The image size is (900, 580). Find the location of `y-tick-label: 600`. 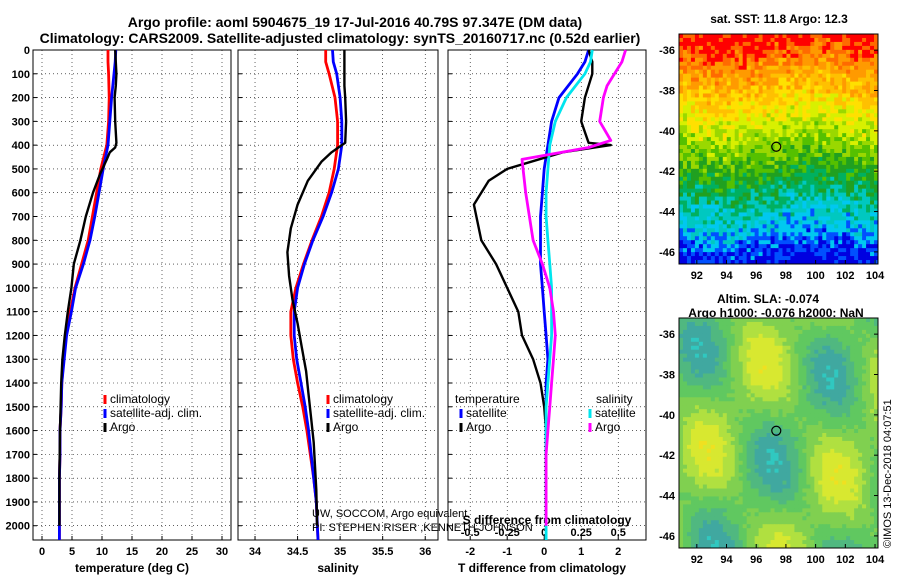

y-tick-label: 600 is located at coordinates (21, 194).